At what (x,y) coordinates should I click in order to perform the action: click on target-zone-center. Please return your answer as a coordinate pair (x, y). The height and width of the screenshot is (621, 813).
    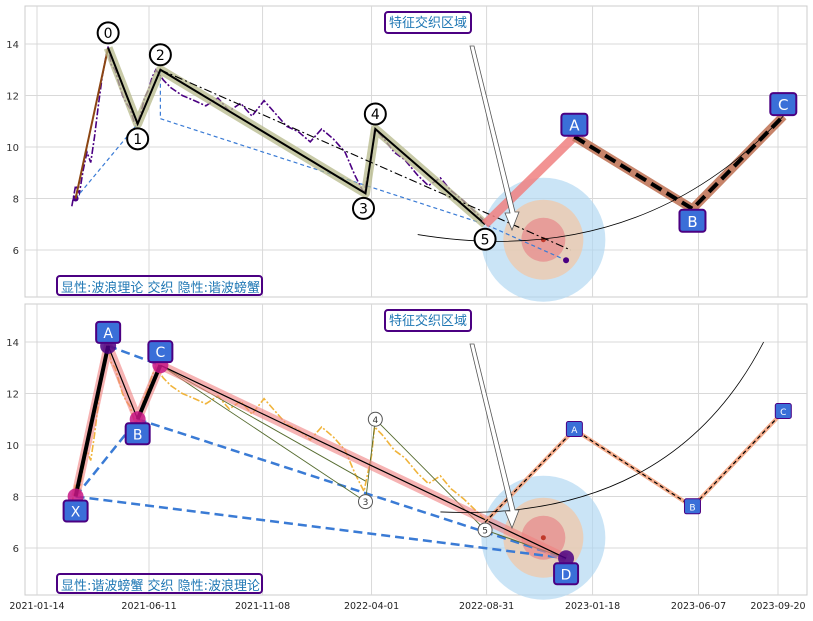
    Looking at the image, I should click on (543, 538).